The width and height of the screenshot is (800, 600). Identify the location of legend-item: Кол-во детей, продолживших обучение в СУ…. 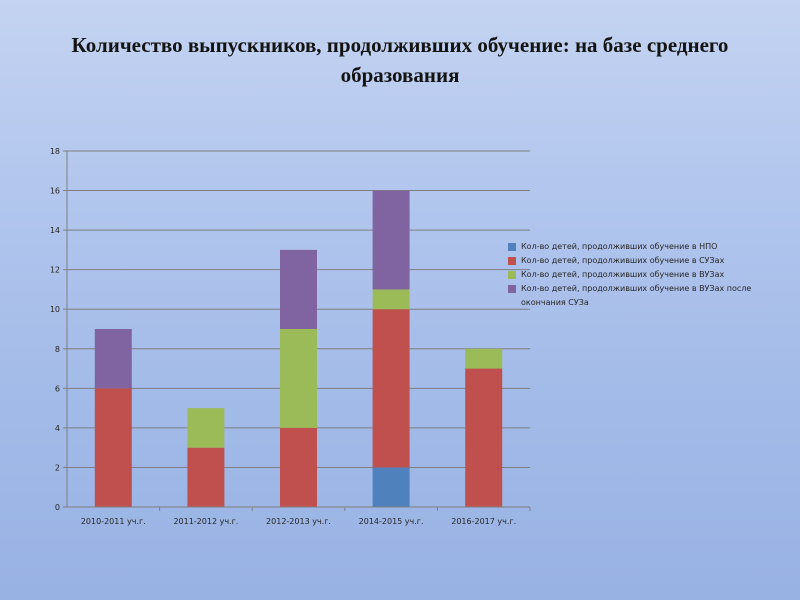
(643, 261).